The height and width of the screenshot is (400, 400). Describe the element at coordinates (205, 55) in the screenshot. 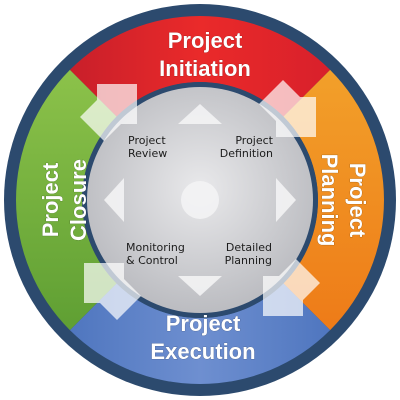

I see `initiation-label: Project Initiation` at that location.